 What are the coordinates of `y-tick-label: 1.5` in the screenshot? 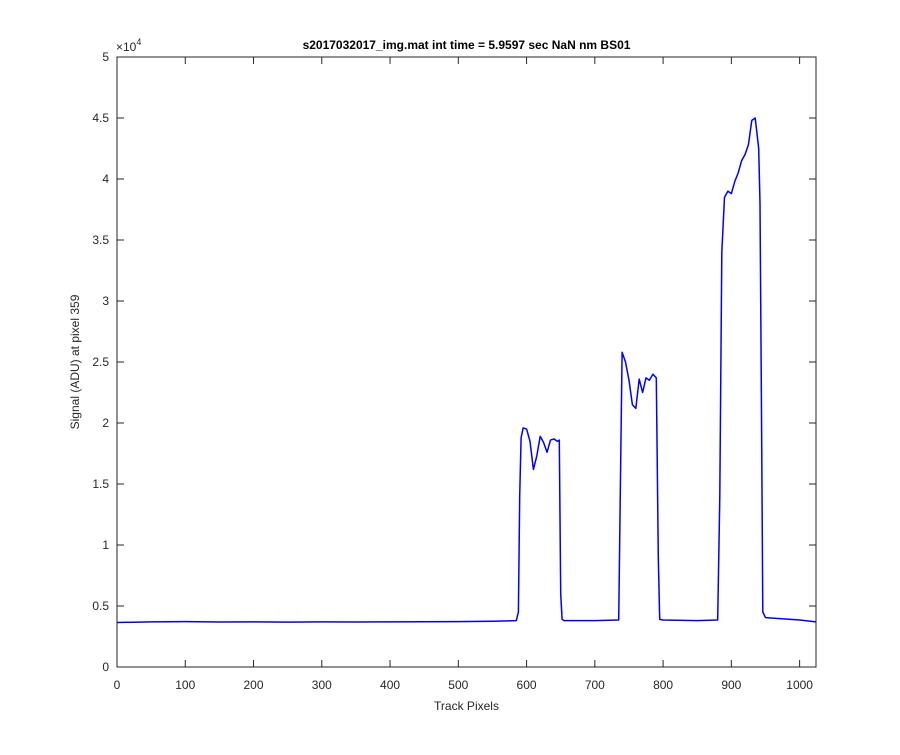 It's located at (100, 484).